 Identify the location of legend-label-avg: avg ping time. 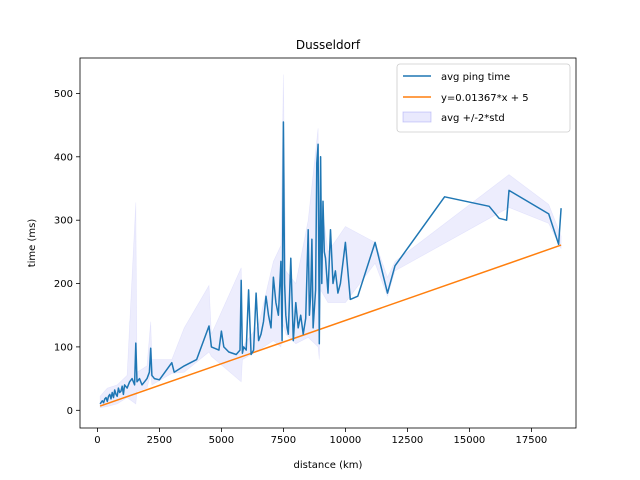
(475, 77).